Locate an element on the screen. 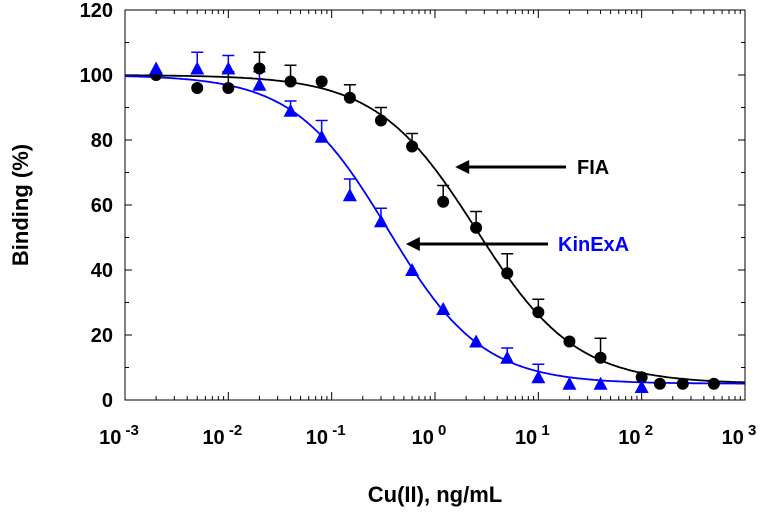 Image resolution: width=774 pixels, height=514 pixels. x-tick-label: 10 3 is located at coordinates (739, 435).